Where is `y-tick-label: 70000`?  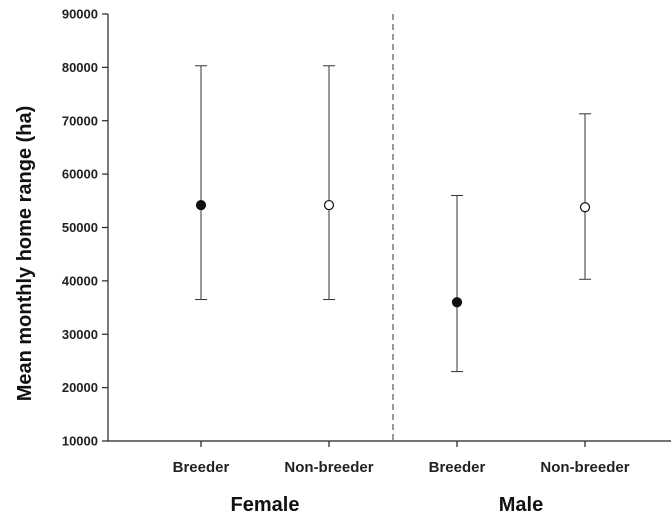
y-tick-label: 70000 is located at coordinates (80, 120).